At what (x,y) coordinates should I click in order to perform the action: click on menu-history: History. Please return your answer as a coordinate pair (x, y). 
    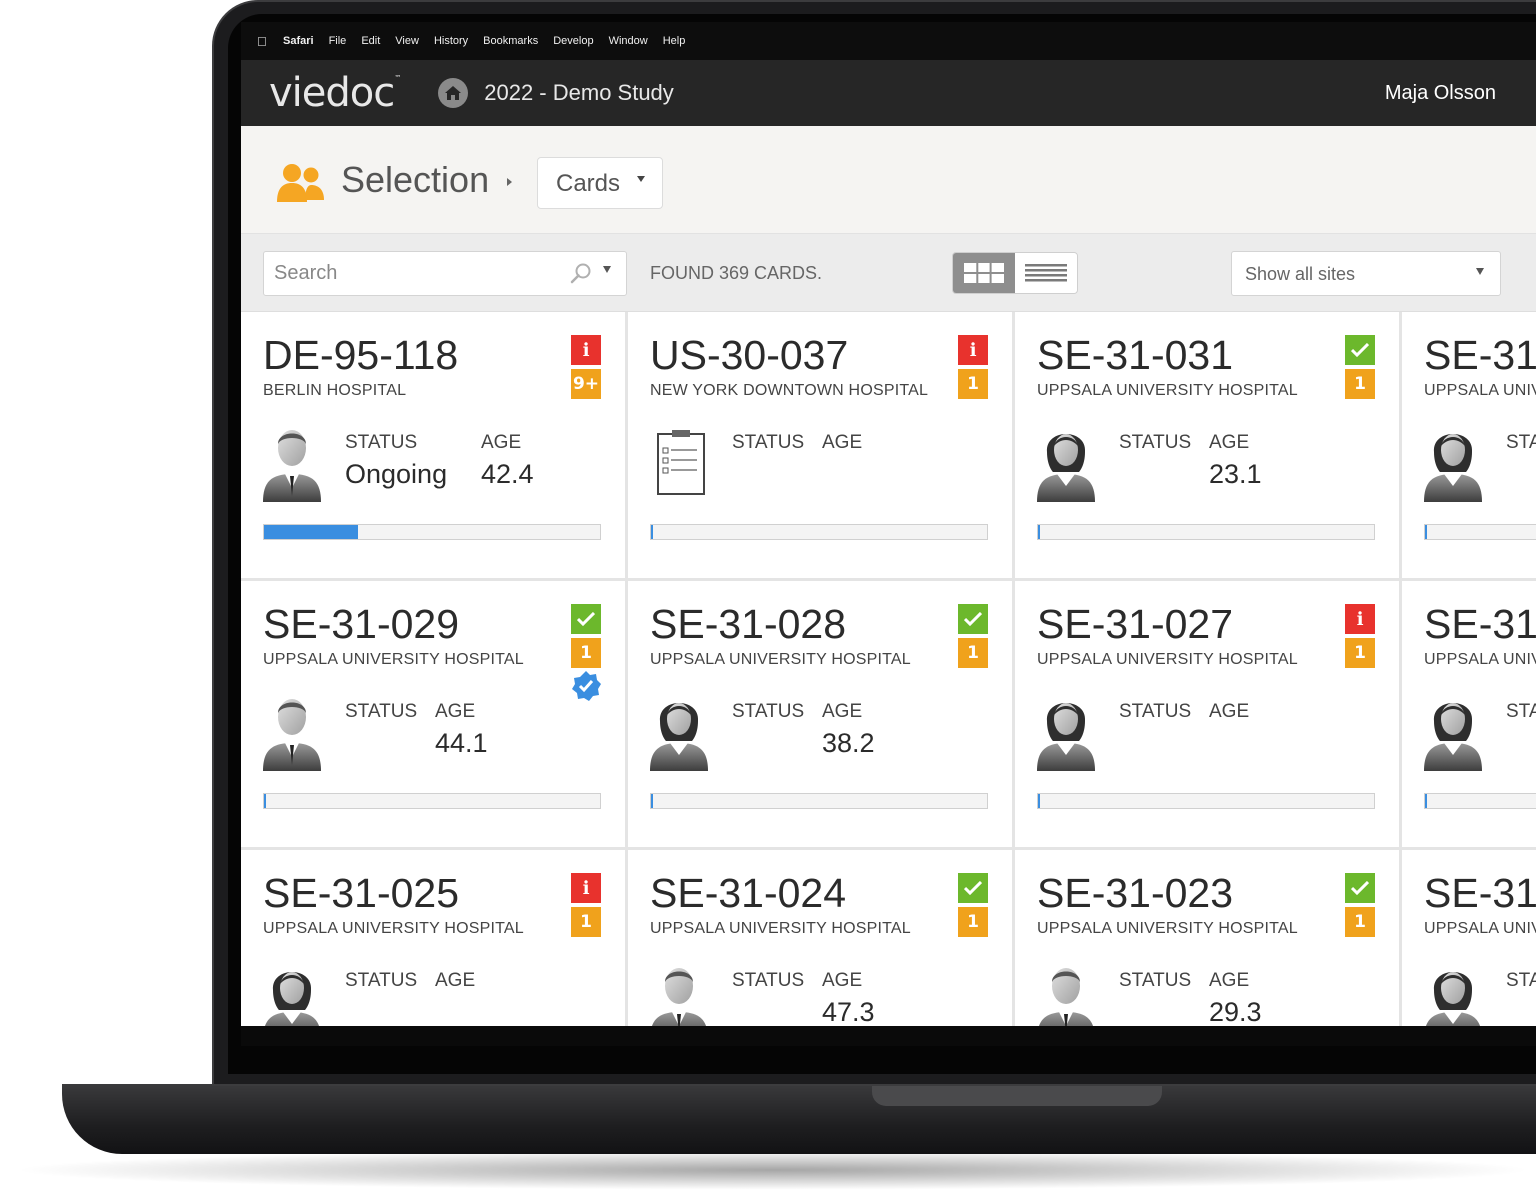
    Looking at the image, I should click on (451, 41).